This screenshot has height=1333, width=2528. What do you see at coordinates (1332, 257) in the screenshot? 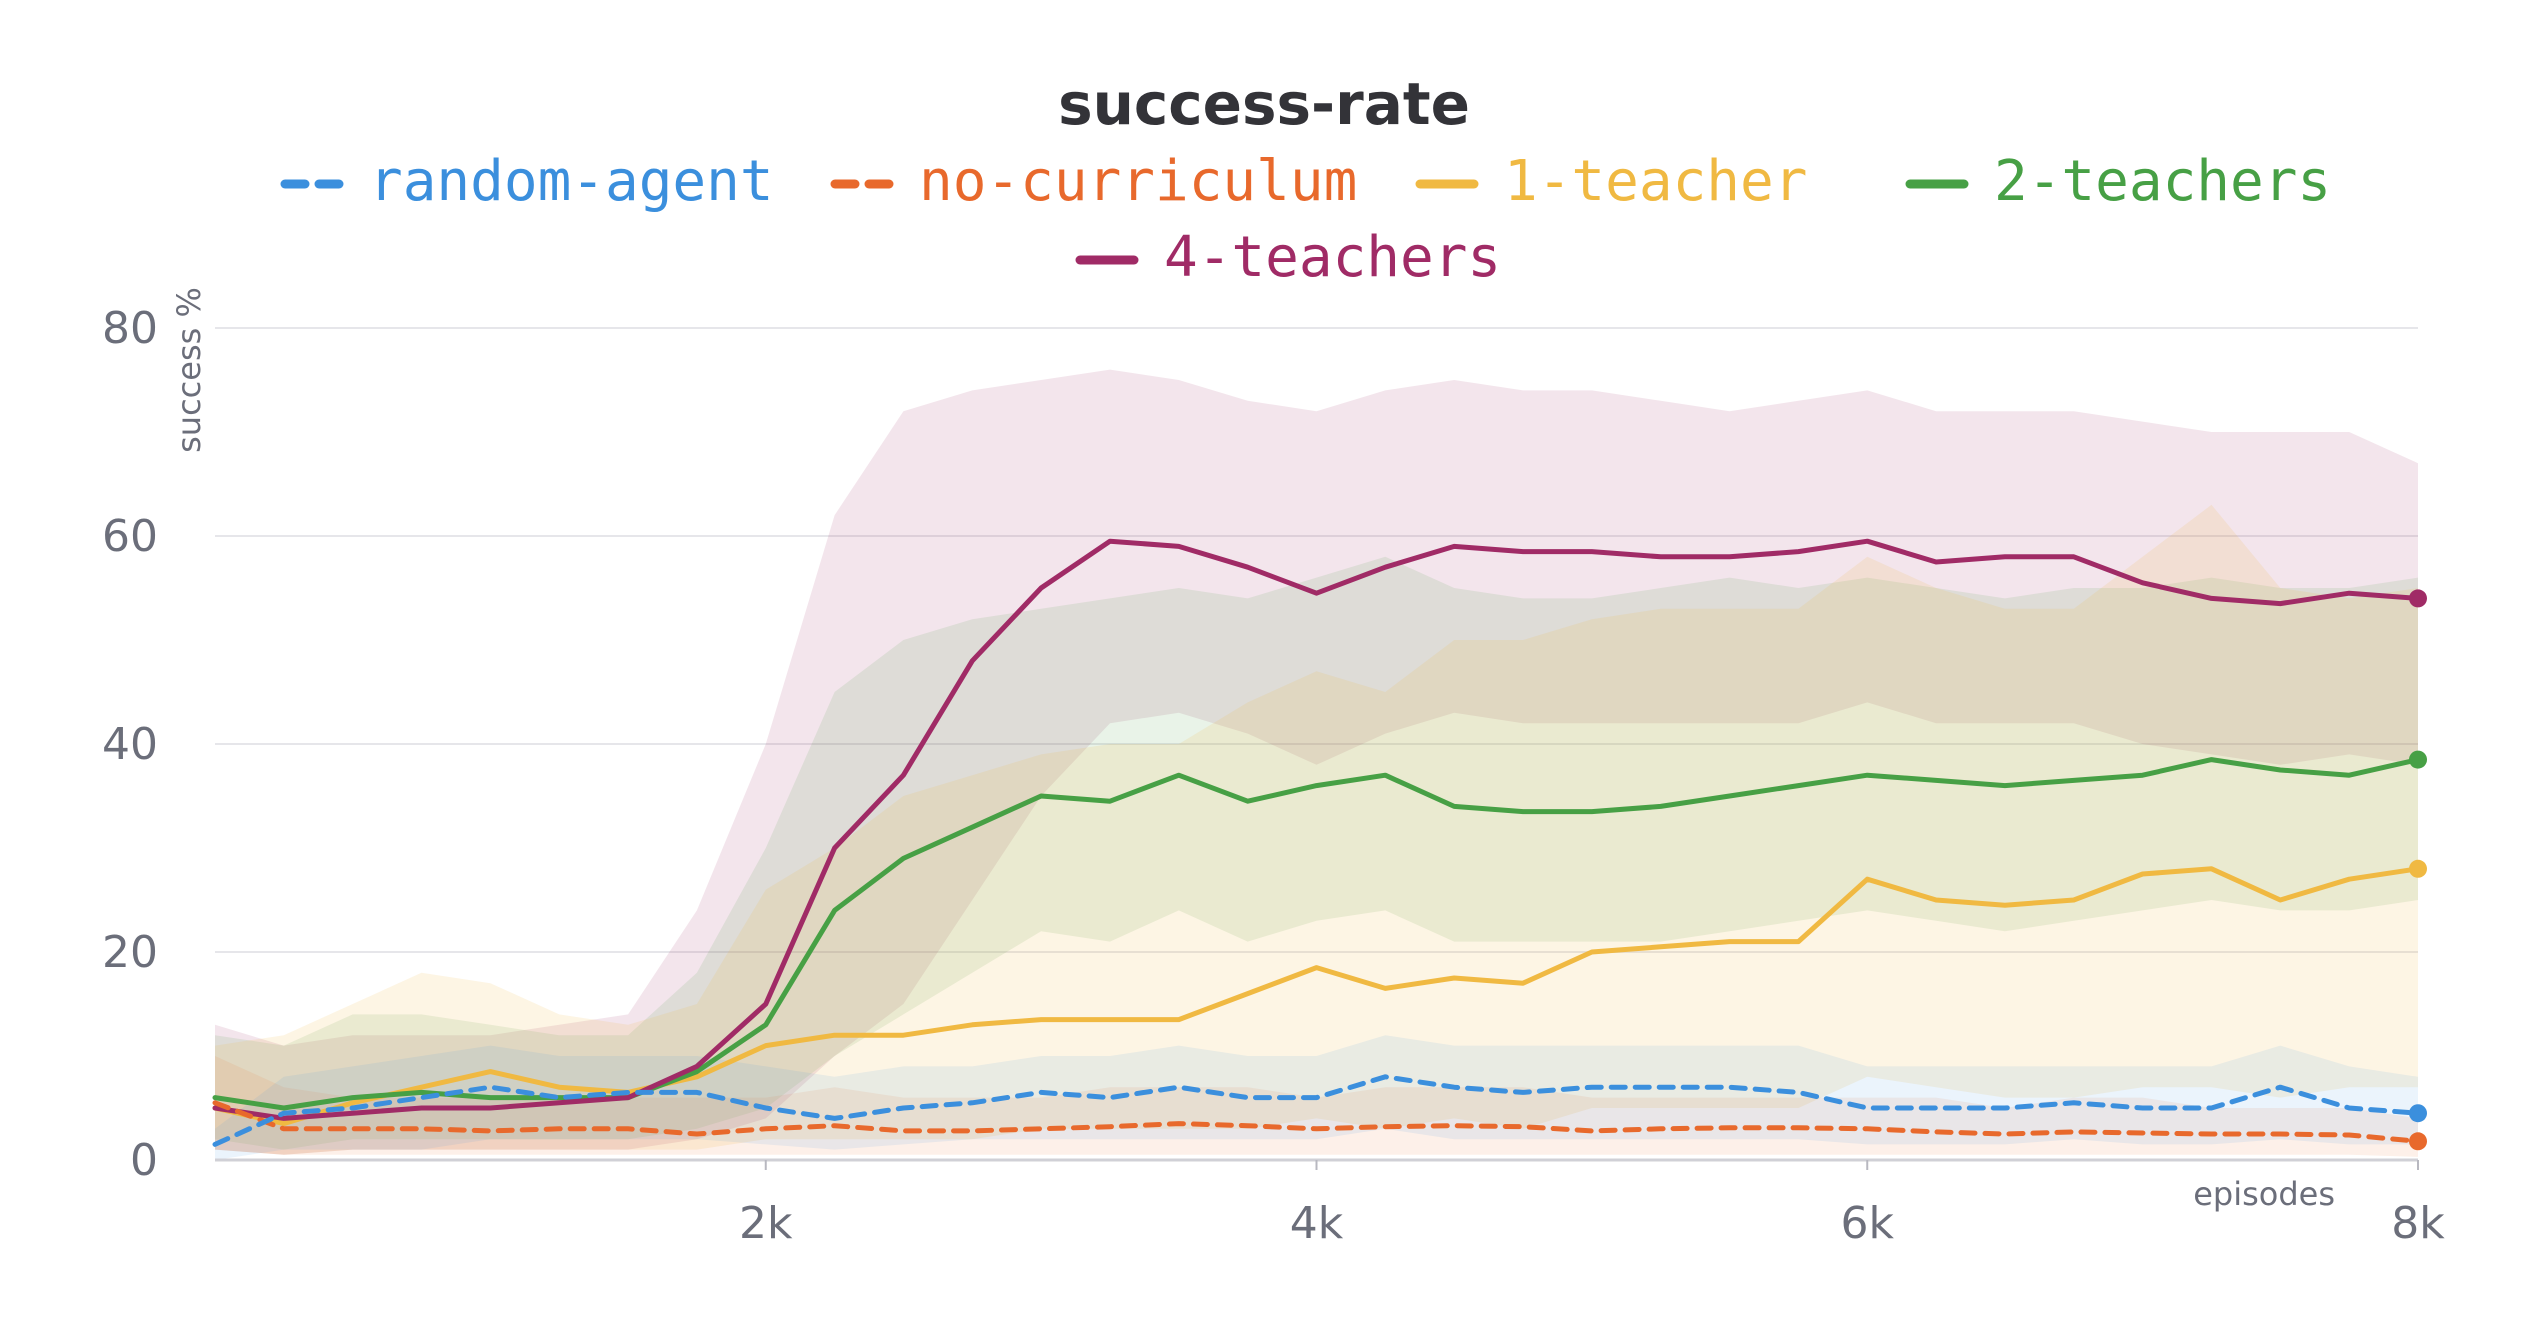
I see `legend-label-4-teachers: 4-teachers` at bounding box center [1332, 257].